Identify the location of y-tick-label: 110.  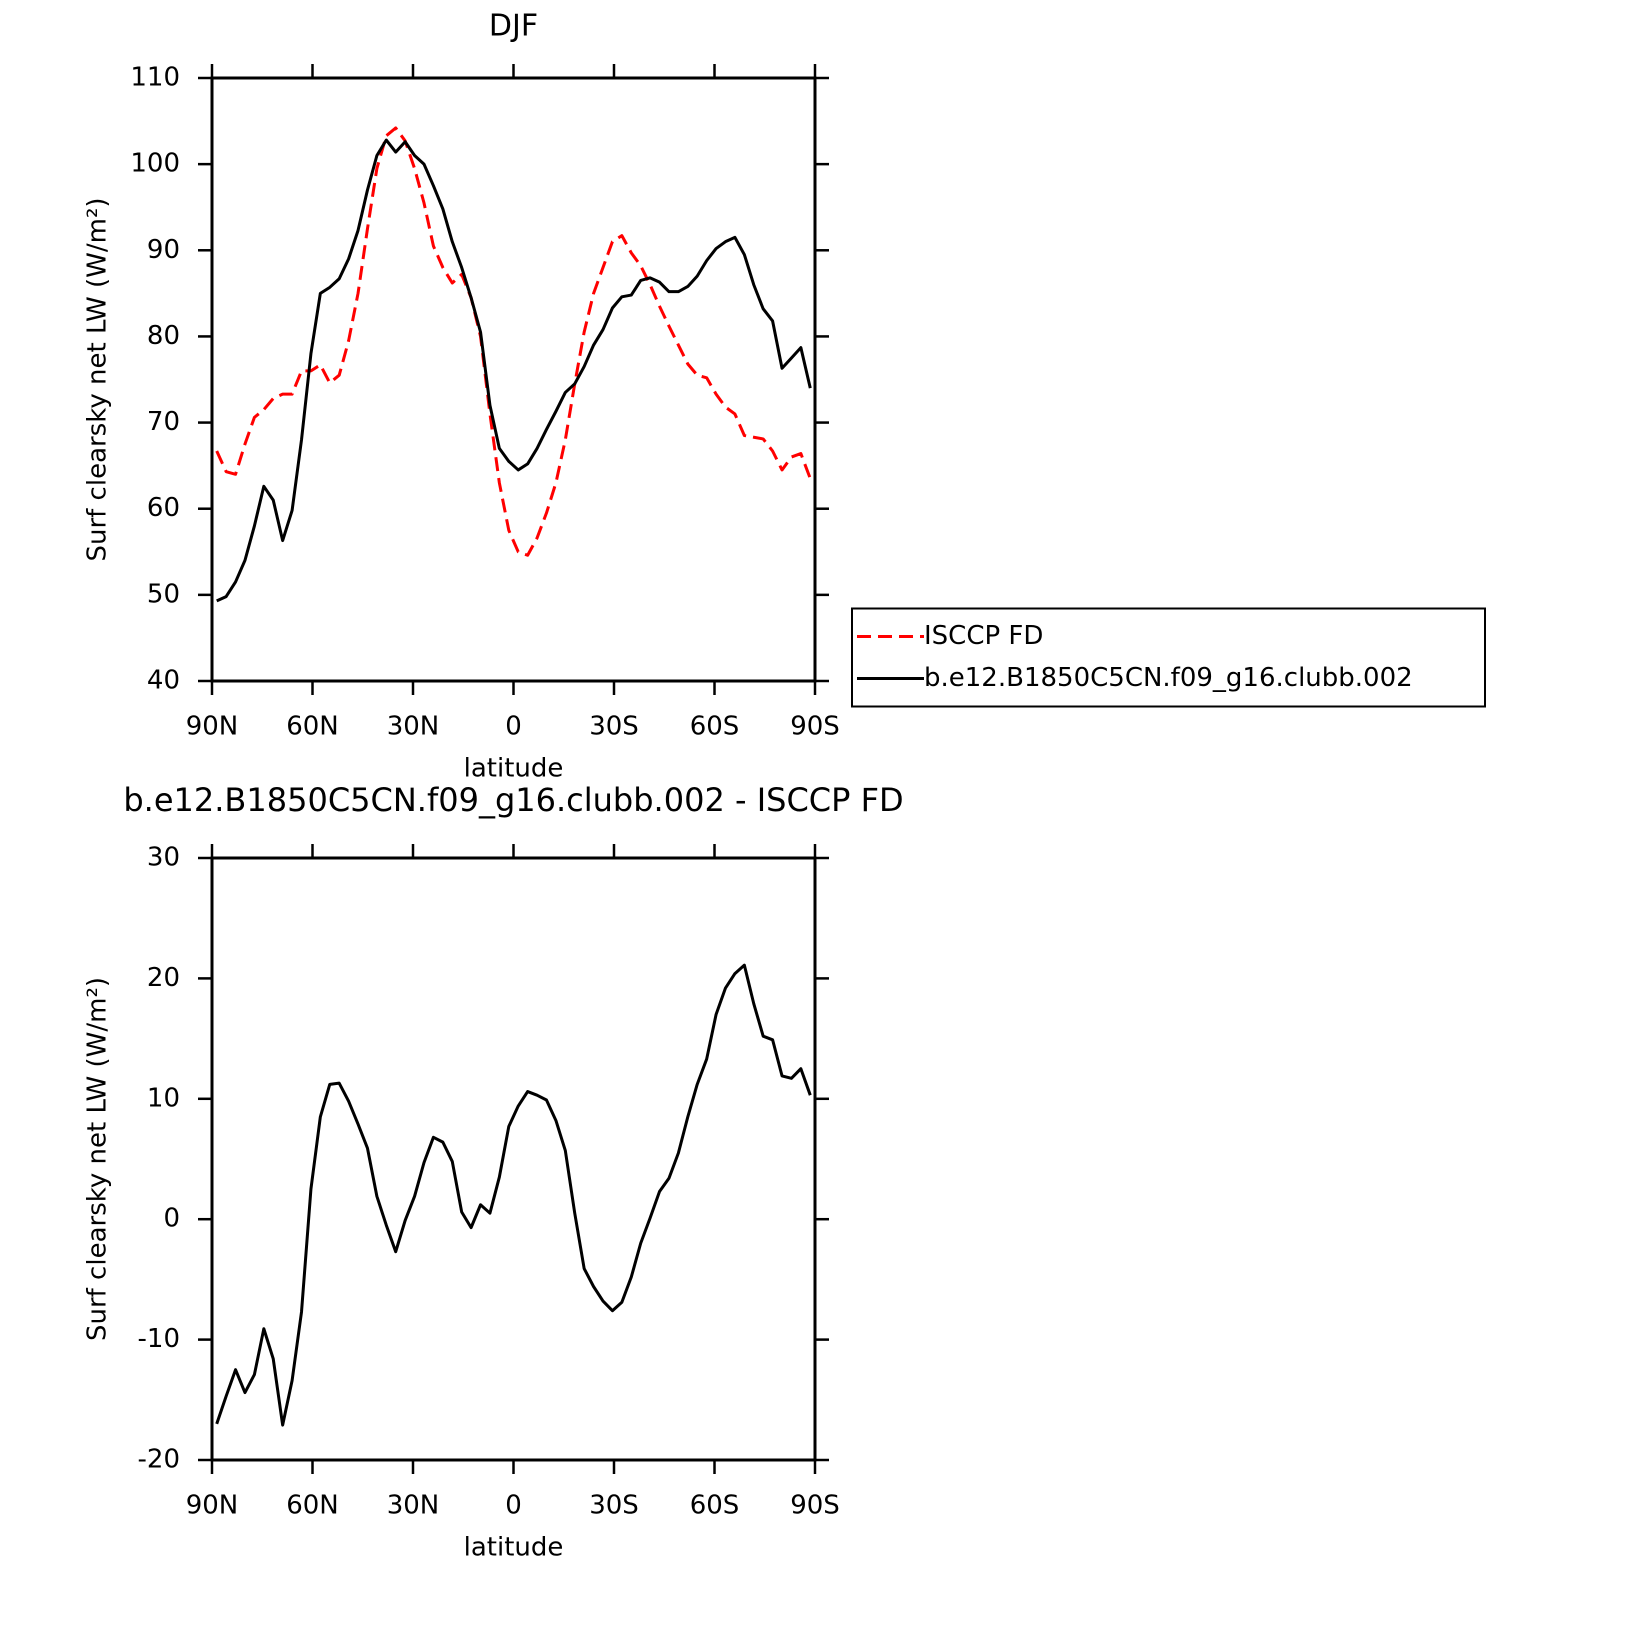
(155, 78).